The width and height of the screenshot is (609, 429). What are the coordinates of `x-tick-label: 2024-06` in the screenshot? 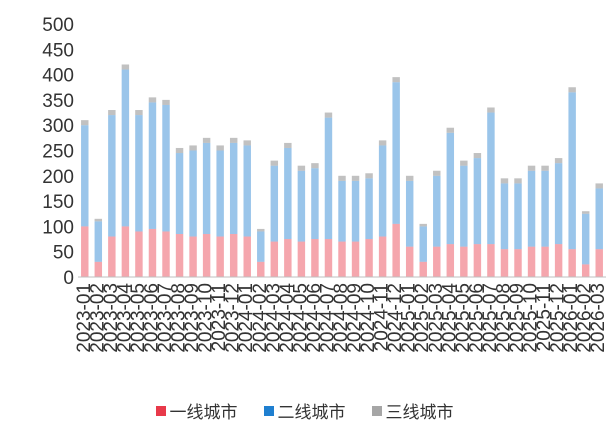 It's located at (314, 318).